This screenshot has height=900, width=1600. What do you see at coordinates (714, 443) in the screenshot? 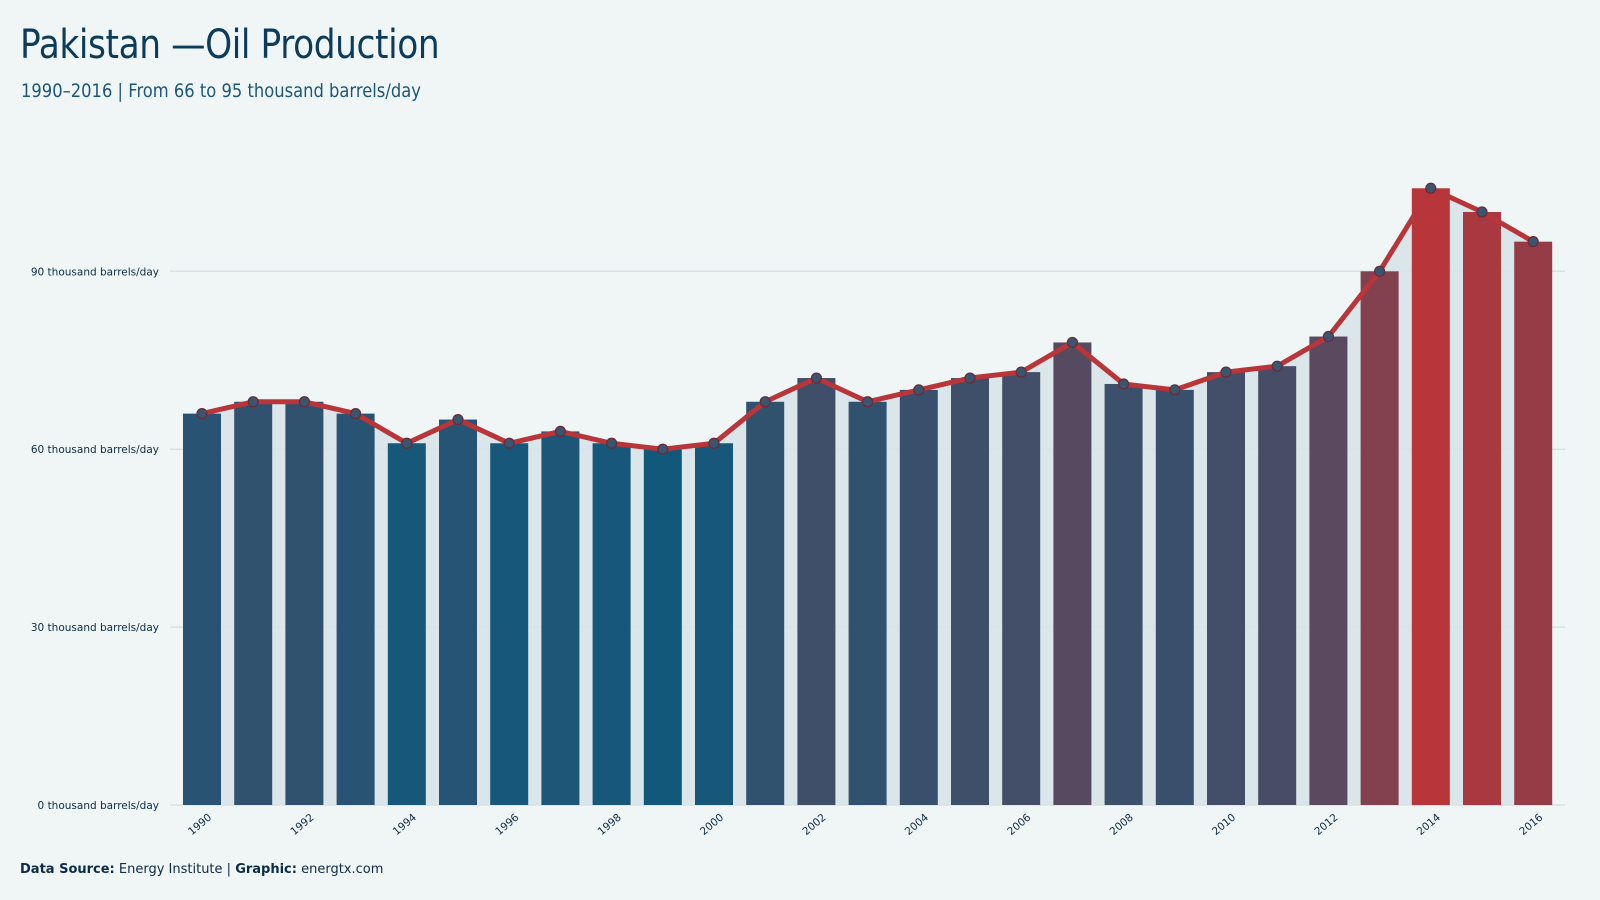
I see `point-2000` at bounding box center [714, 443].